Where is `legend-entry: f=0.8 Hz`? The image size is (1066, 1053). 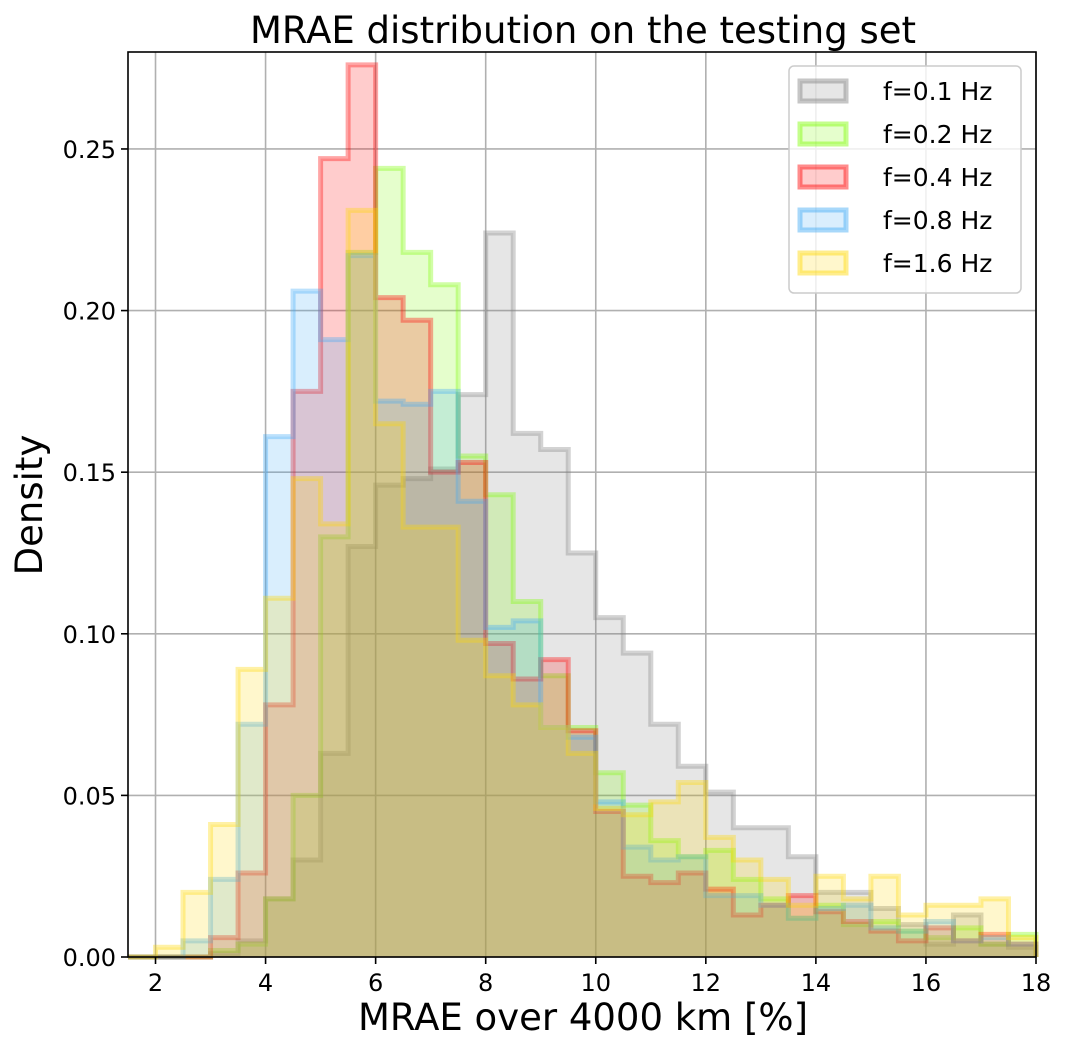
legend-entry: f=0.8 Hz is located at coordinates (894, 220).